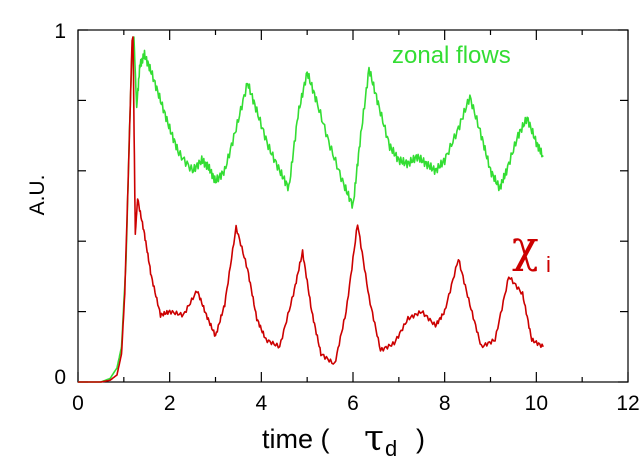  What do you see at coordinates (37, 195) in the screenshot?
I see `y-axis-label: A.U.` at bounding box center [37, 195].